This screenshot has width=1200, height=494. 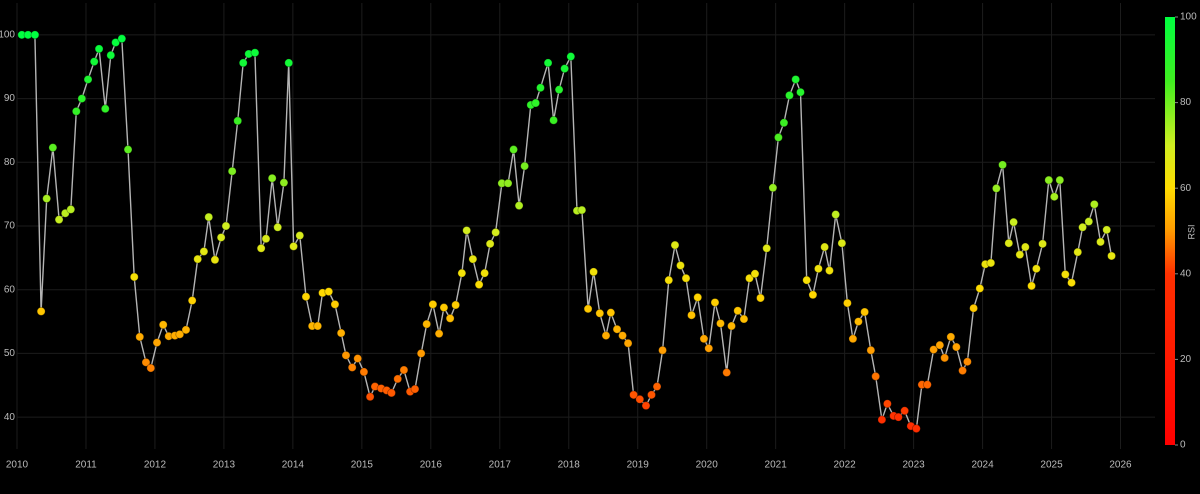 What do you see at coordinates (17, 465) in the screenshot?
I see `x-tick-label: 2010` at bounding box center [17, 465].